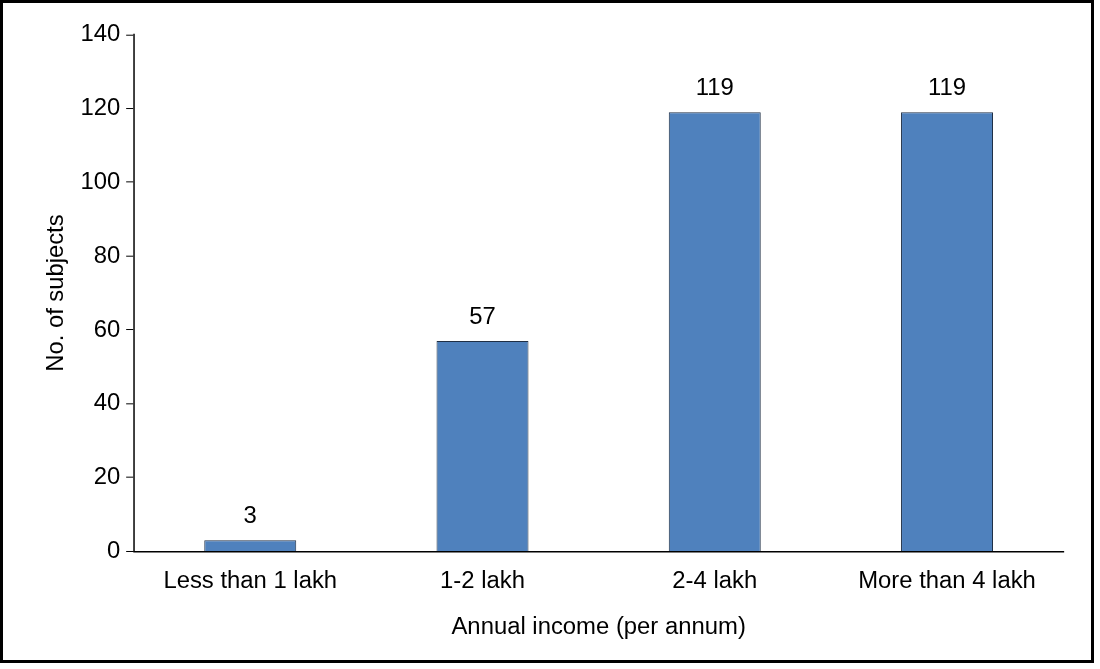 Image resolution: width=1100 pixels, height=669 pixels. What do you see at coordinates (947, 580) in the screenshot?
I see `x-tick-label: More than 4 lakh` at bounding box center [947, 580].